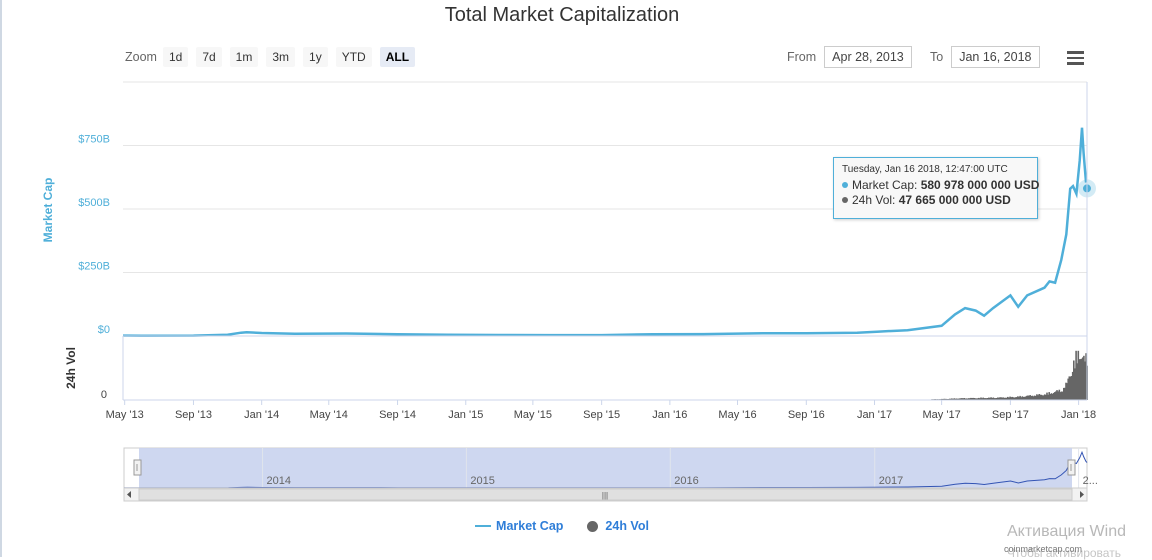  I want to click on x-tick-label: Sep '13, so click(193, 415).